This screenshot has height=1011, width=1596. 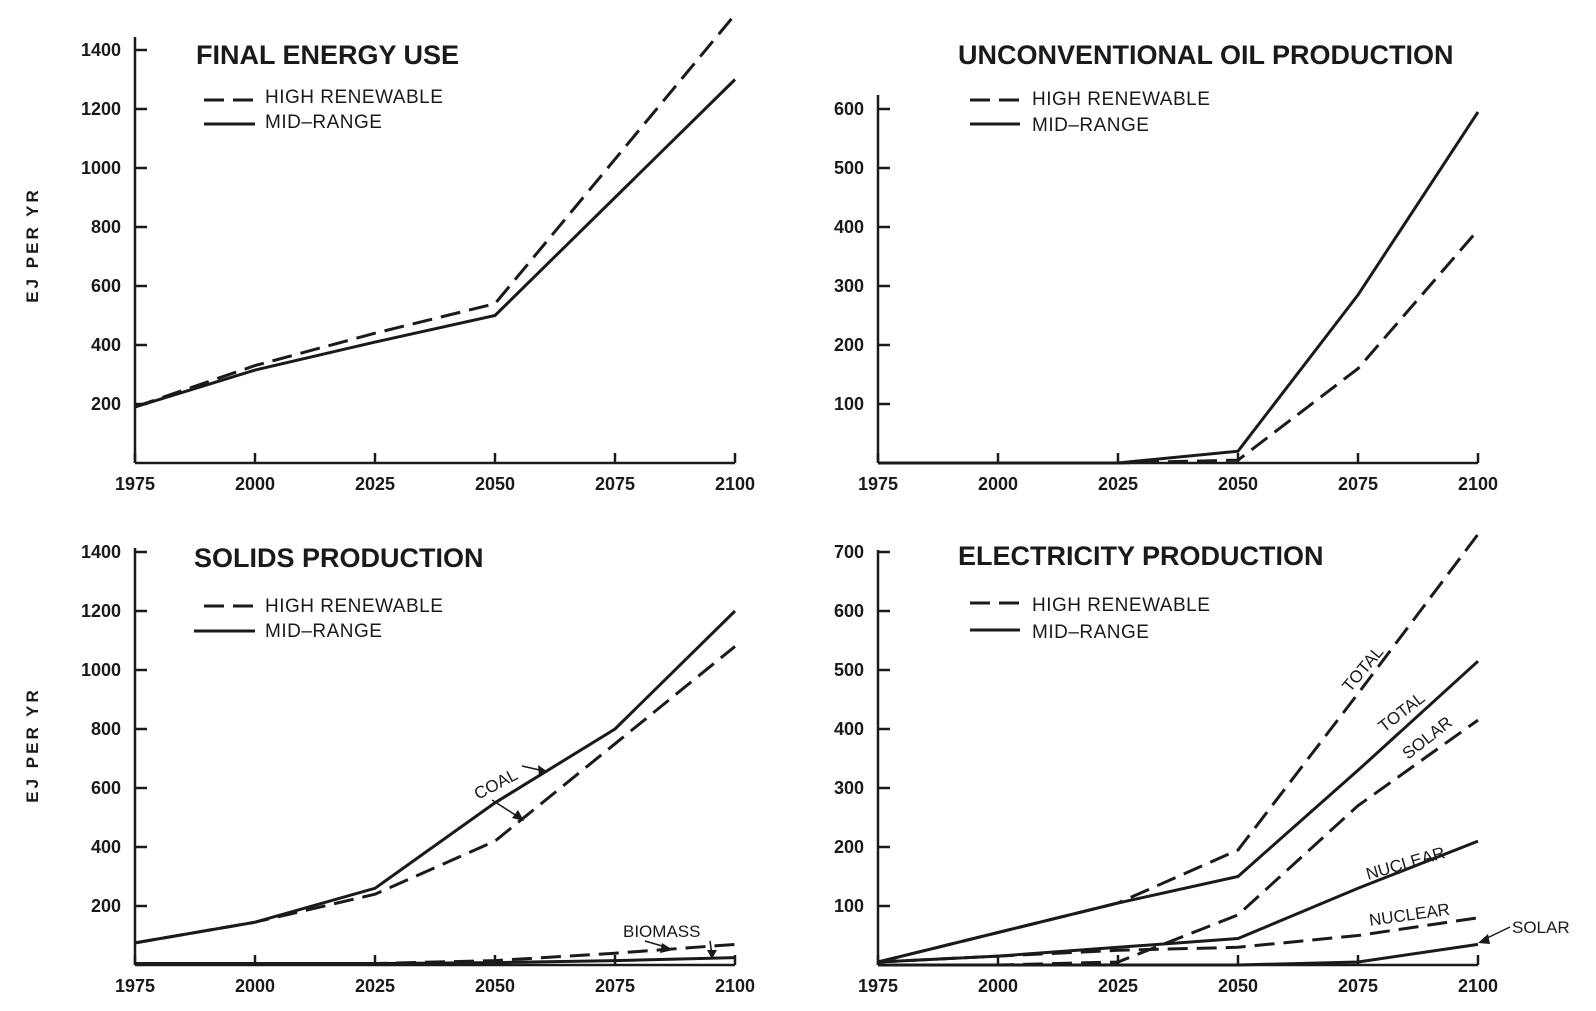 What do you see at coordinates (1141, 556) in the screenshot?
I see `chart-title-electricity: ELECTRICITY PRODUCTION` at bounding box center [1141, 556].